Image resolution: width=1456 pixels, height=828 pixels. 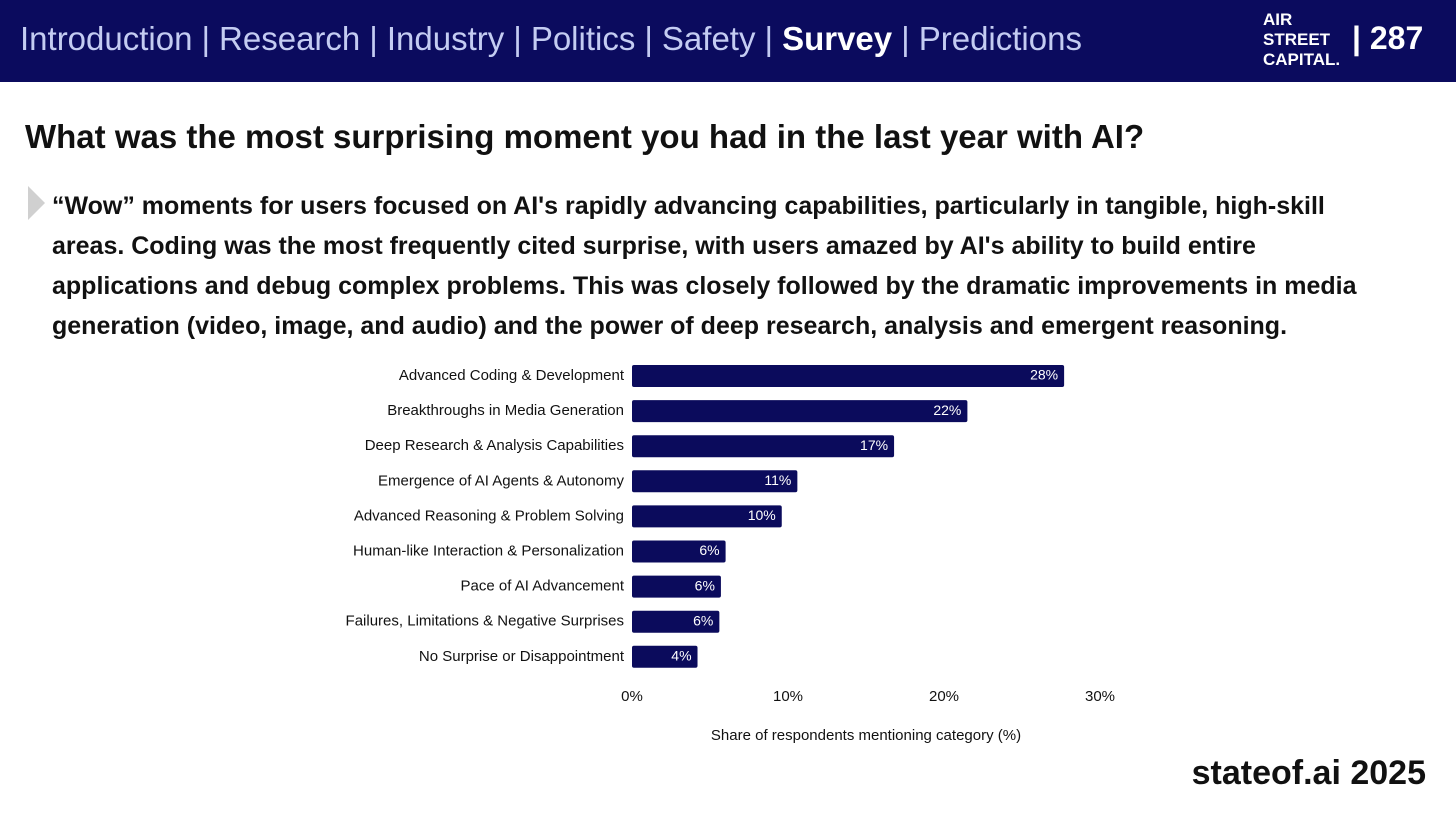 What do you see at coordinates (1100, 696) in the screenshot?
I see `x-tick-label: 30%` at bounding box center [1100, 696].